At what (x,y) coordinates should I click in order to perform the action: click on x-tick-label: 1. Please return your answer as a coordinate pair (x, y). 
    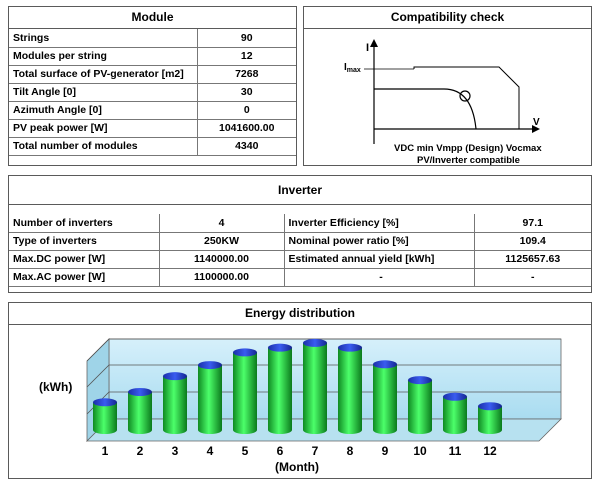
    Looking at the image, I should click on (105, 451).